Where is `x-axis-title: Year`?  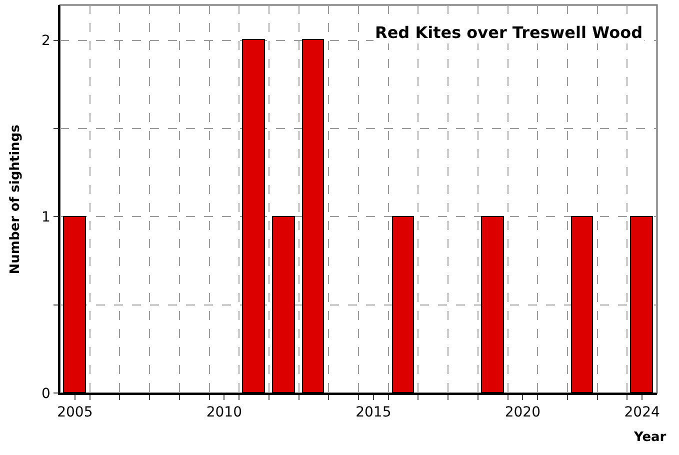 x-axis-title: Year is located at coordinates (650, 437).